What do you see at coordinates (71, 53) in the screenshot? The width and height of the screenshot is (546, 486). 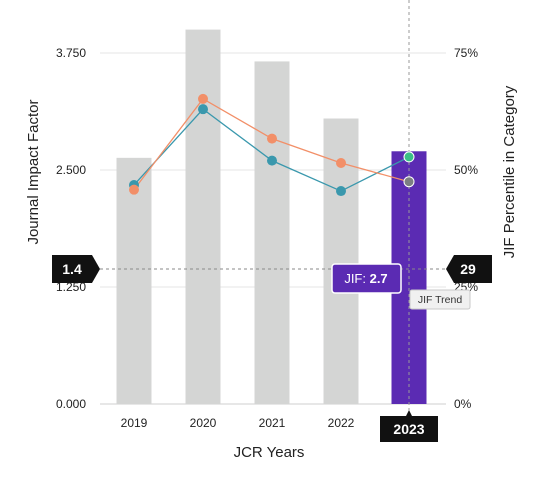 I see `y-tick-label: 3.750` at bounding box center [71, 53].